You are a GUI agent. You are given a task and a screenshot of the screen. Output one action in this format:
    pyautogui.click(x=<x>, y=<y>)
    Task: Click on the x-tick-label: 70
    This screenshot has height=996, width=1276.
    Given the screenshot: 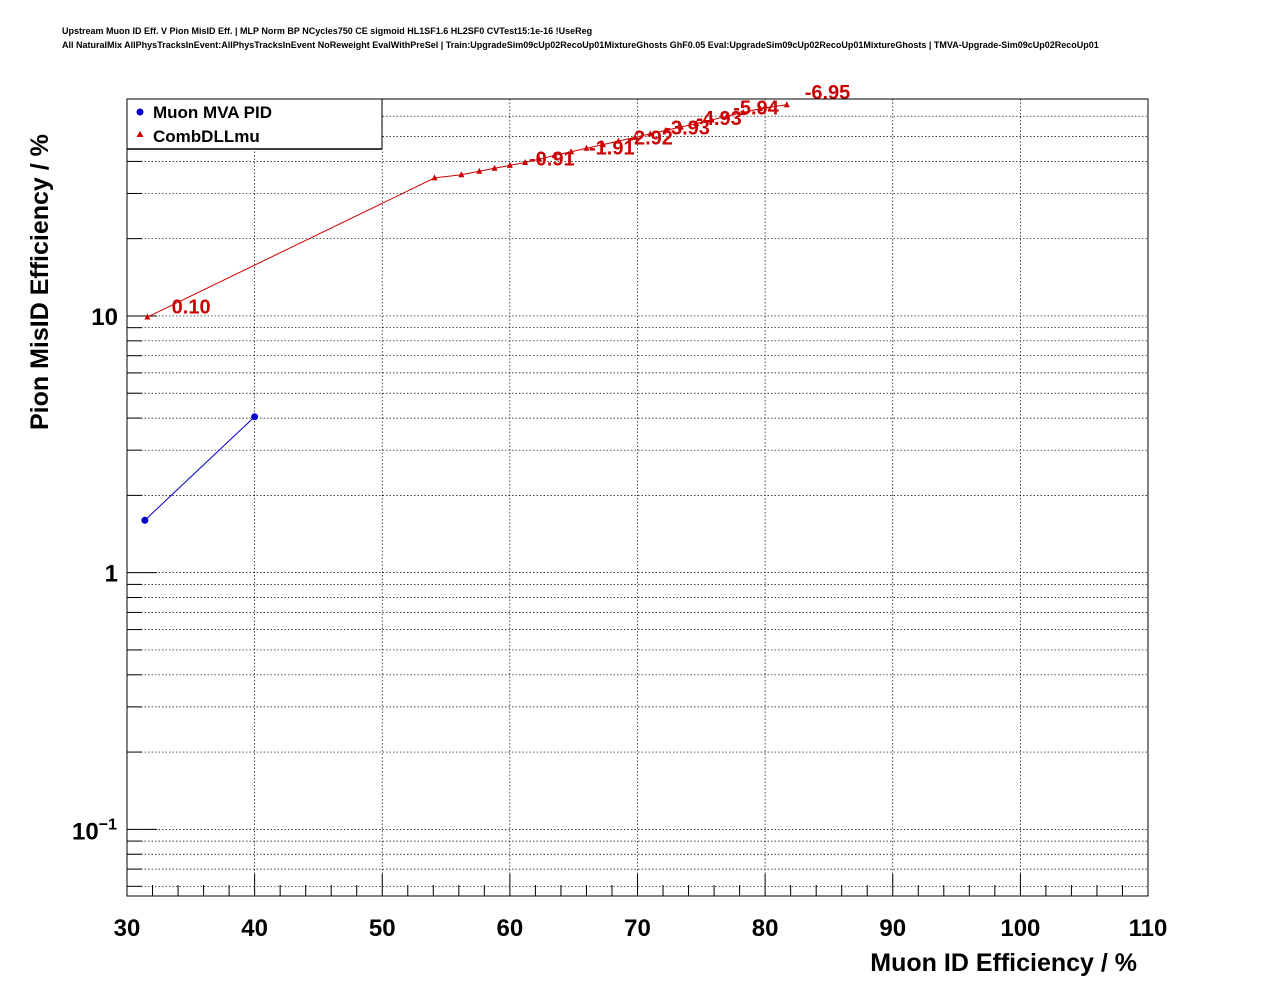 What is the action you would take?
    pyautogui.click(x=637, y=928)
    